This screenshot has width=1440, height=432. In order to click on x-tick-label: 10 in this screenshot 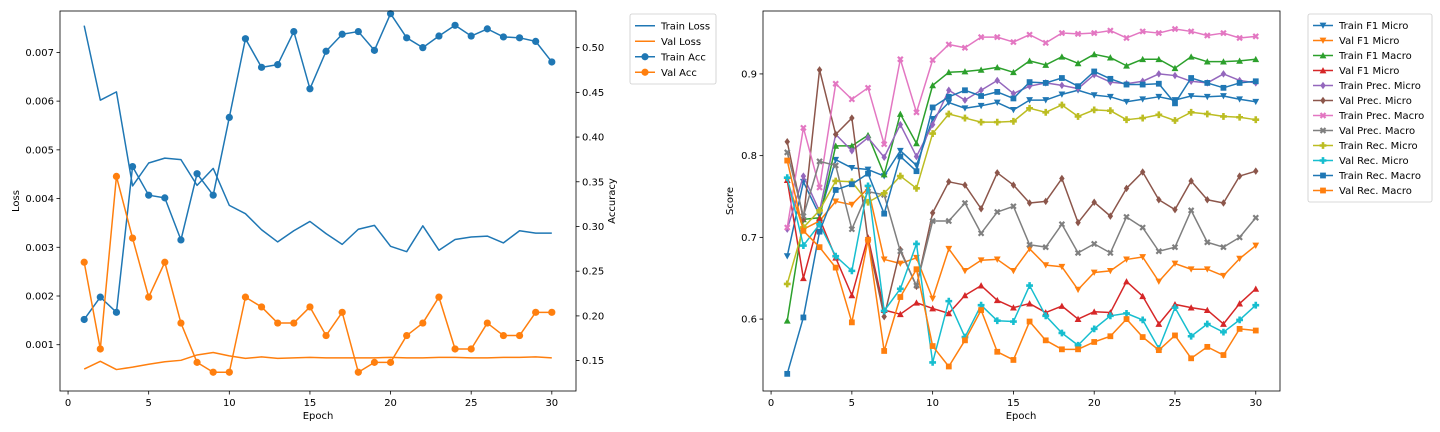, I will do `click(229, 403)`.